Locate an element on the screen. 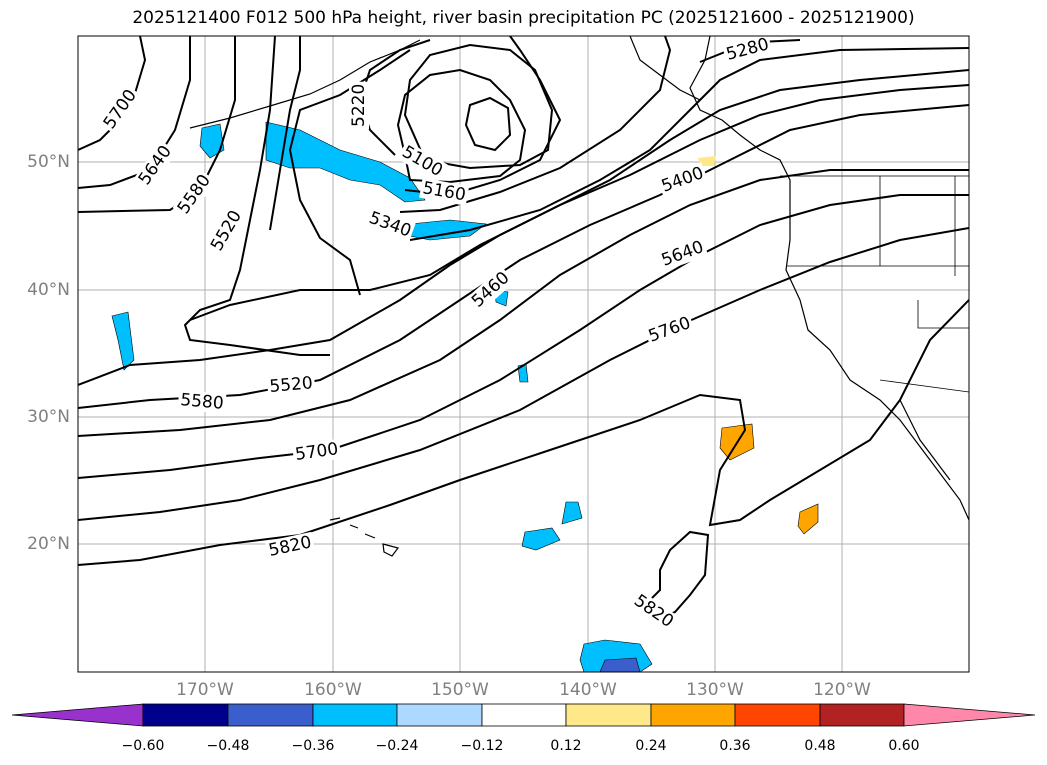  colorbar is located at coordinates (523, 715).